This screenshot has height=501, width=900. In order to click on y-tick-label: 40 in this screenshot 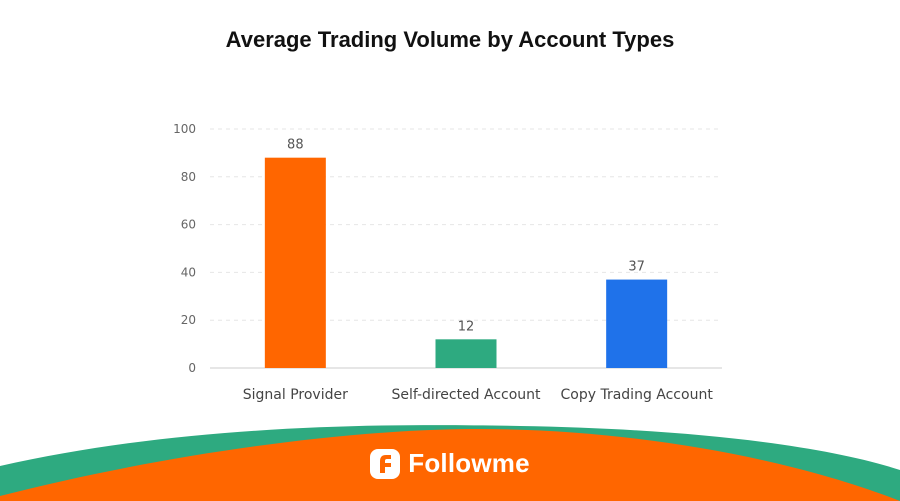, I will do `click(188, 272)`.